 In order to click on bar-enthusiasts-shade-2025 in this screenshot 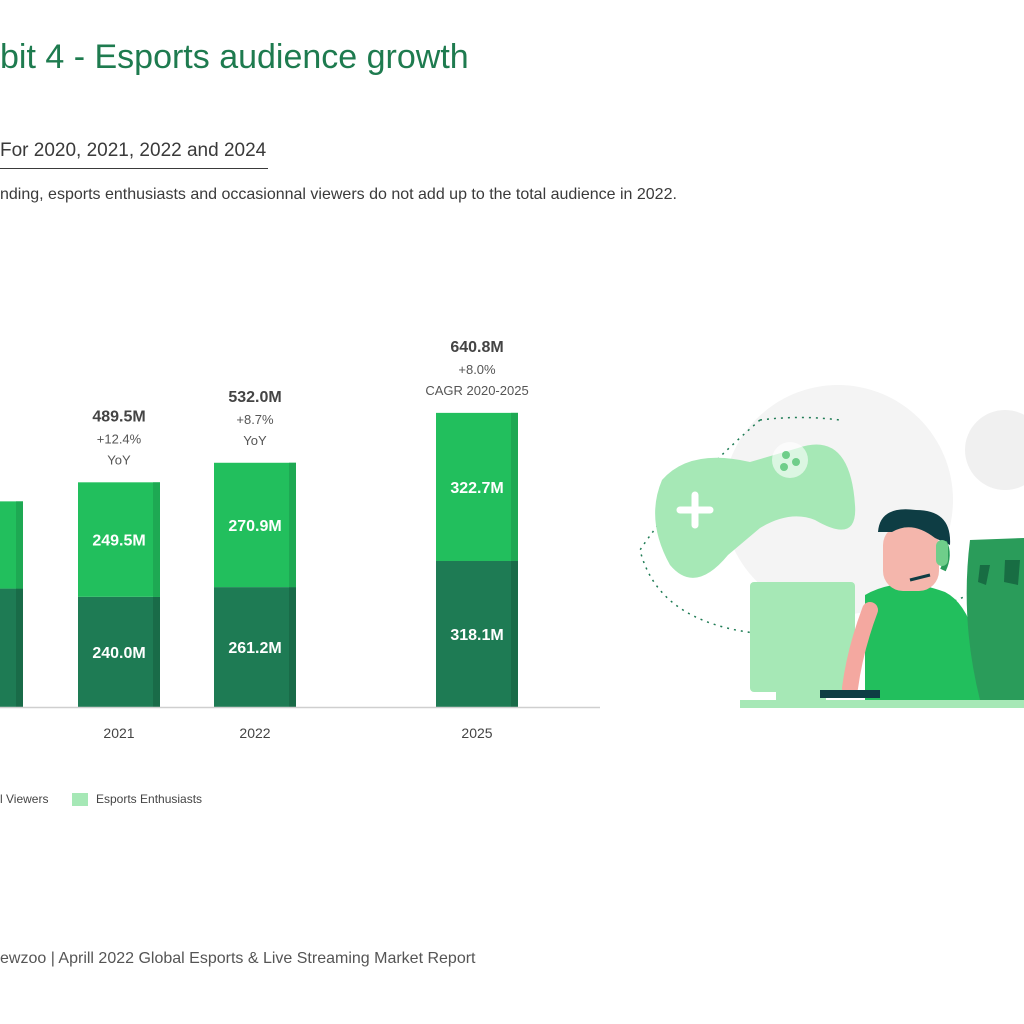, I will do `click(514, 486)`.